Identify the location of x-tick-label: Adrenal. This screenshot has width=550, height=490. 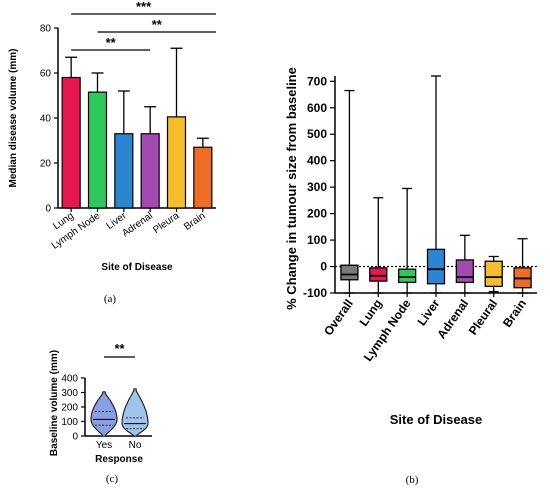
(137, 224).